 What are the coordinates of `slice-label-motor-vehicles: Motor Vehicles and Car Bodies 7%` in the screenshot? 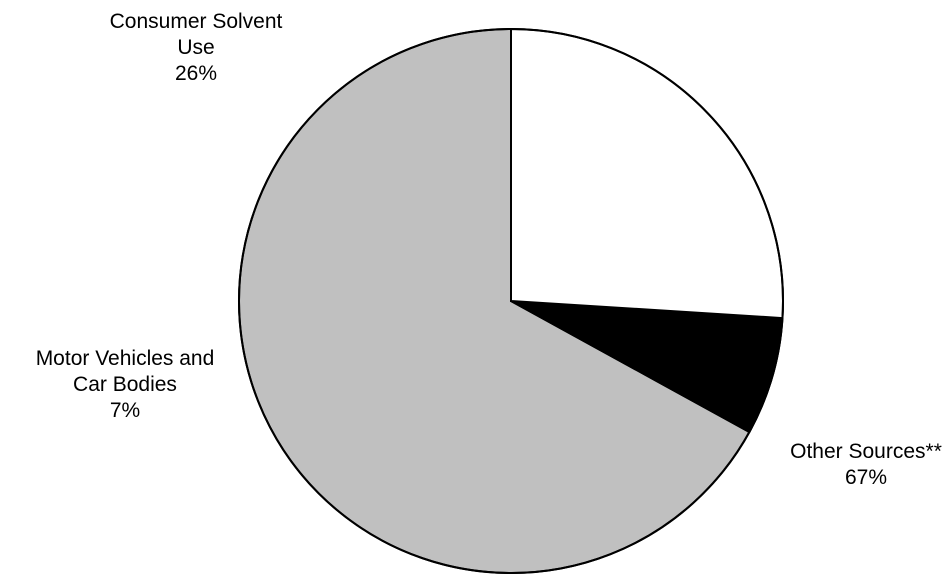 It's located at (125, 384).